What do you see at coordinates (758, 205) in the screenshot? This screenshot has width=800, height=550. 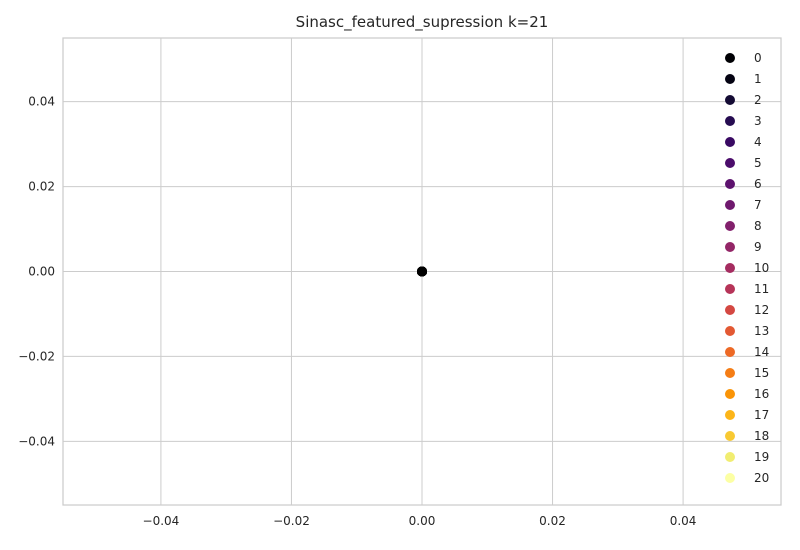 I see `legend-label-7: 7` at bounding box center [758, 205].